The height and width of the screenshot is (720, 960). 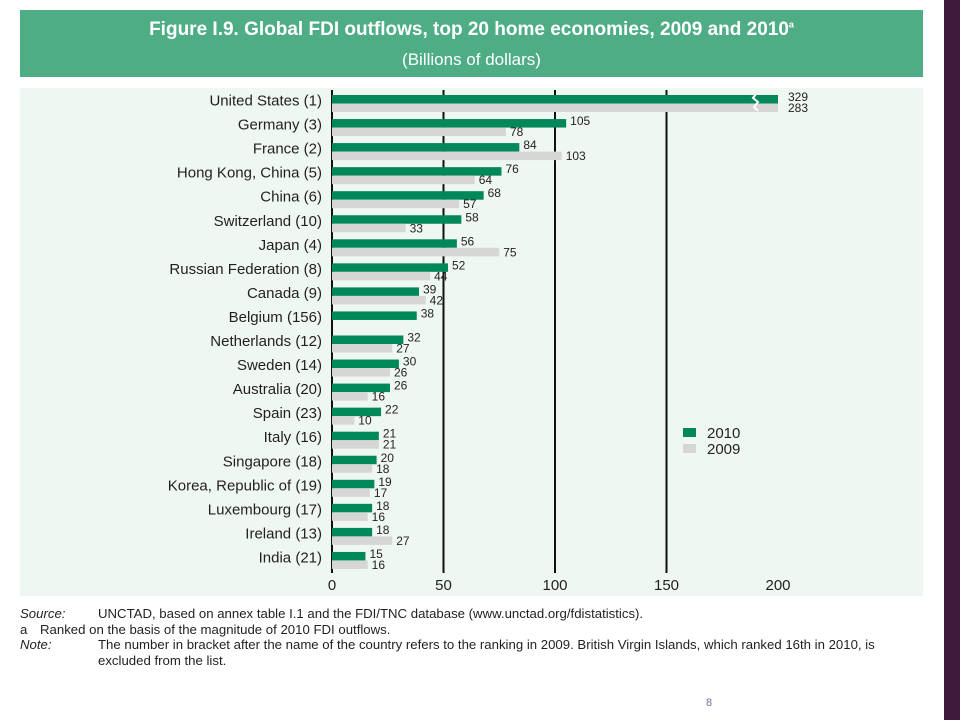 What do you see at coordinates (512, 169) in the screenshot?
I see `data-label-2010: 76` at bounding box center [512, 169].